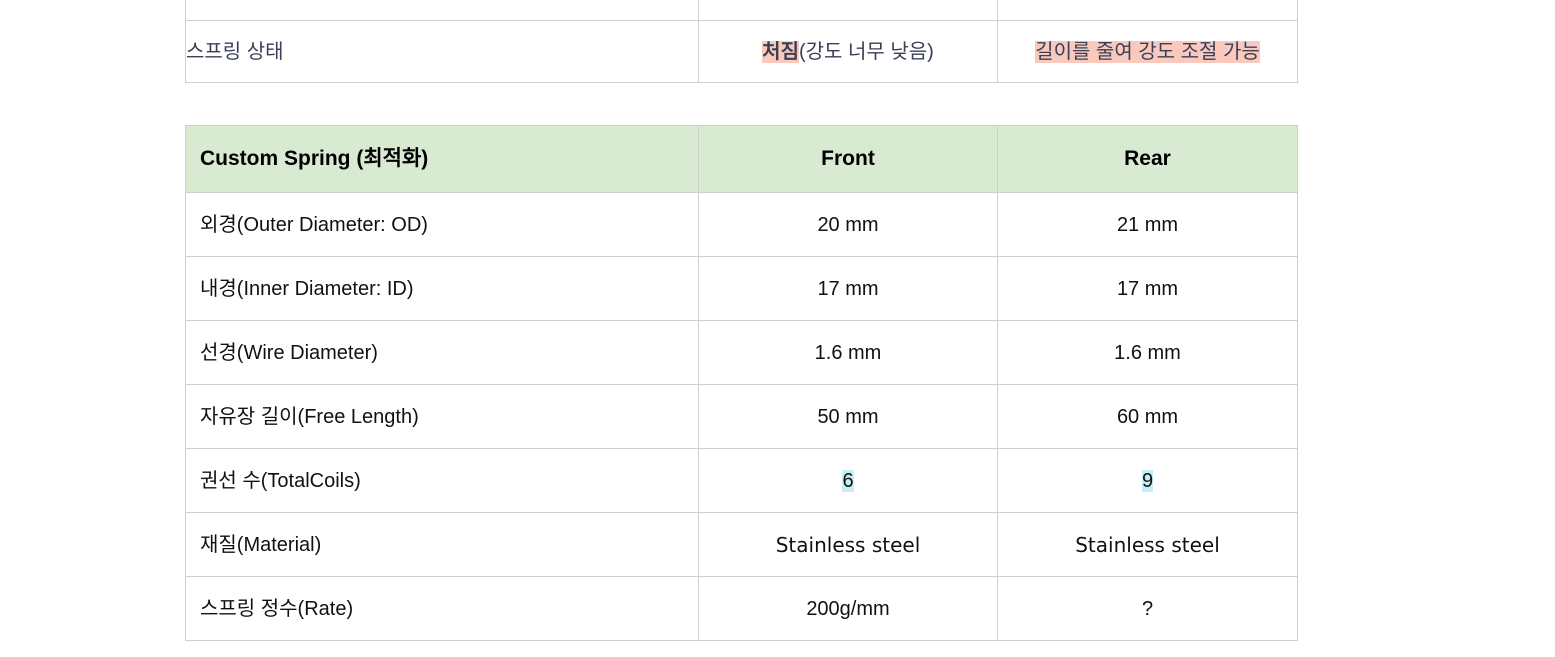  I want to click on spring-state-front: 처짐(강도 너무 낮음), so click(848, 51).